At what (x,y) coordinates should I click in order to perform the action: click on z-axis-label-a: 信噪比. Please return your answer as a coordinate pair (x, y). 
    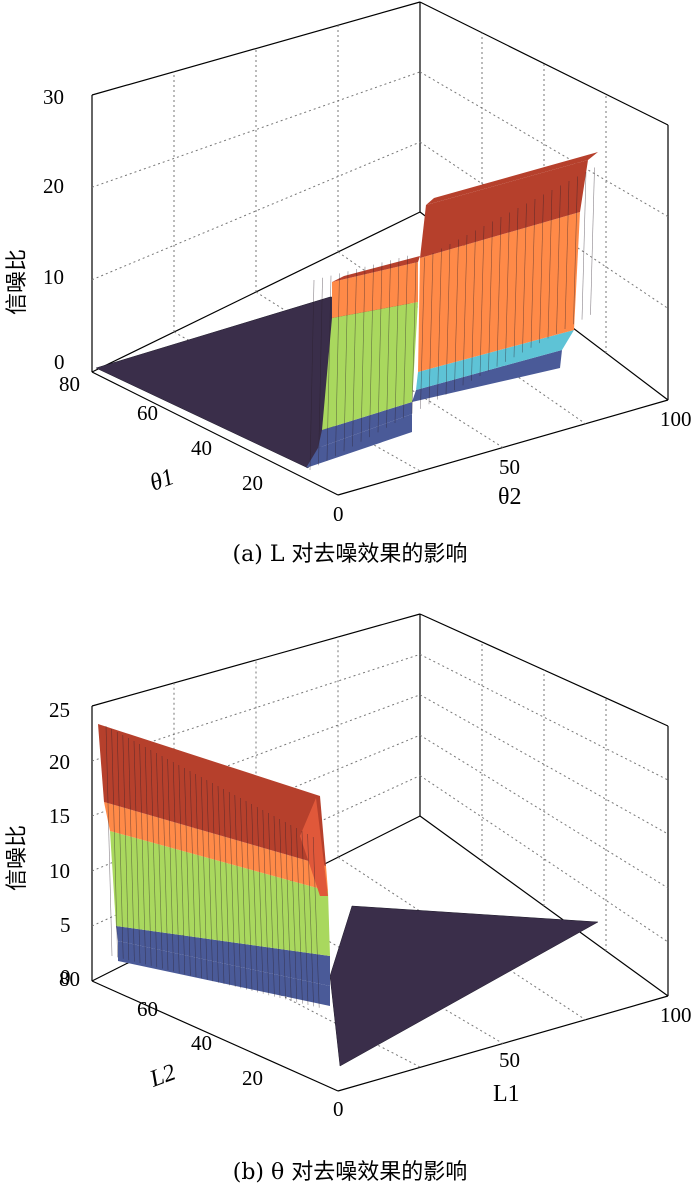
    Looking at the image, I should click on (17, 282).